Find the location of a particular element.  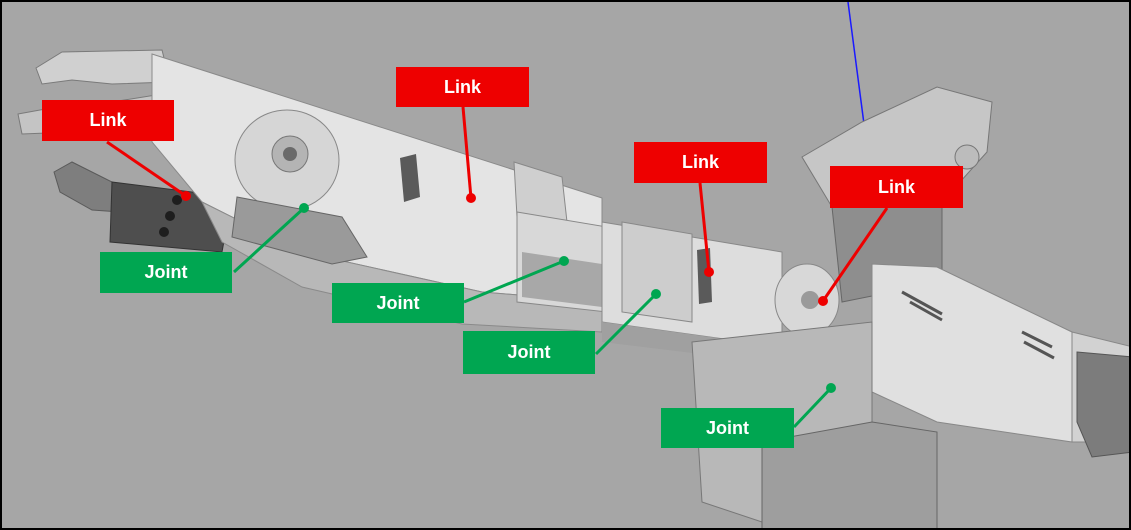

main-link-slot is located at coordinates (410, 178).